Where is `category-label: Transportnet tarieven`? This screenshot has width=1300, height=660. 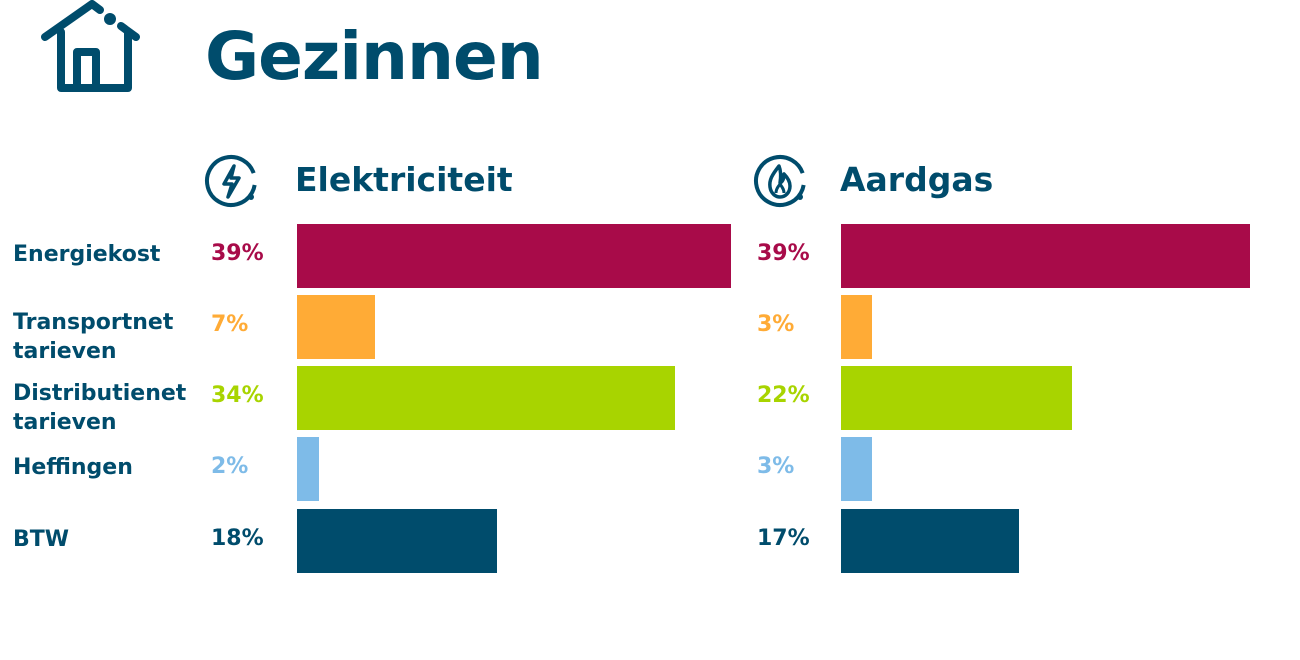 category-label: Transportnet tarieven is located at coordinates (93, 337).